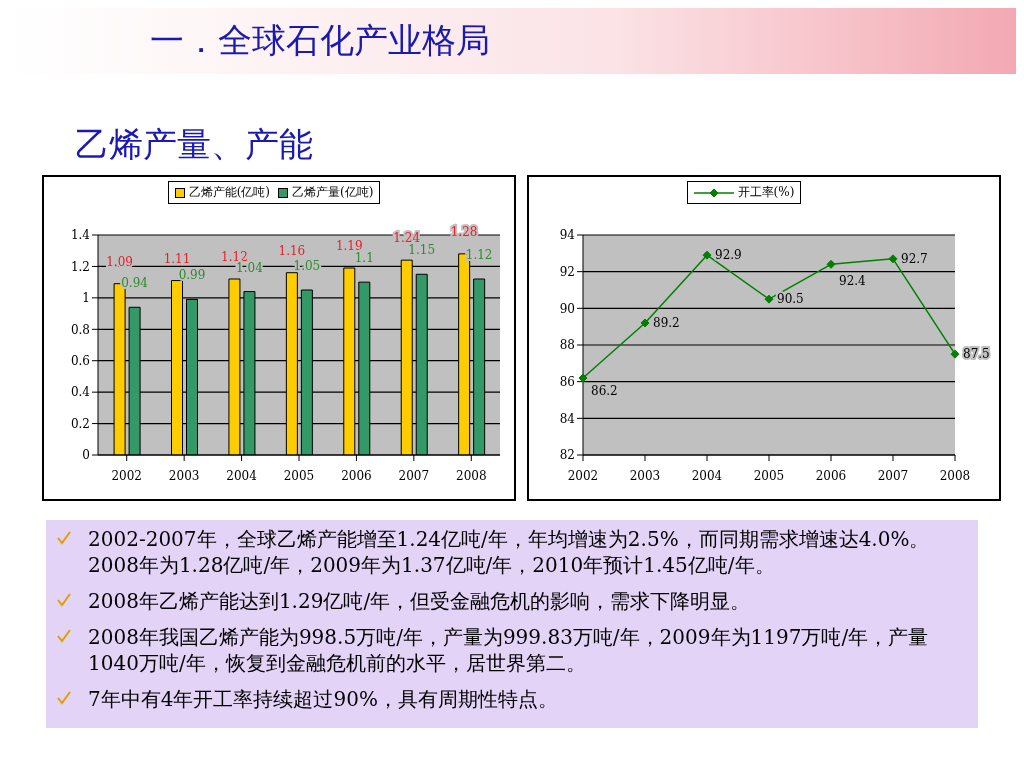 This screenshot has height=768, width=1024. What do you see at coordinates (567, 308) in the screenshot?
I see `y-tick-label: 90` at bounding box center [567, 308].